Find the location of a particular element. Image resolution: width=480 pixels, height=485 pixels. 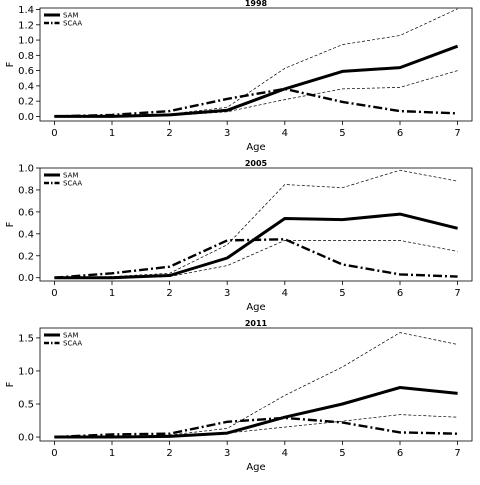

y-tick-label: 1.5 is located at coordinates (26, 338).